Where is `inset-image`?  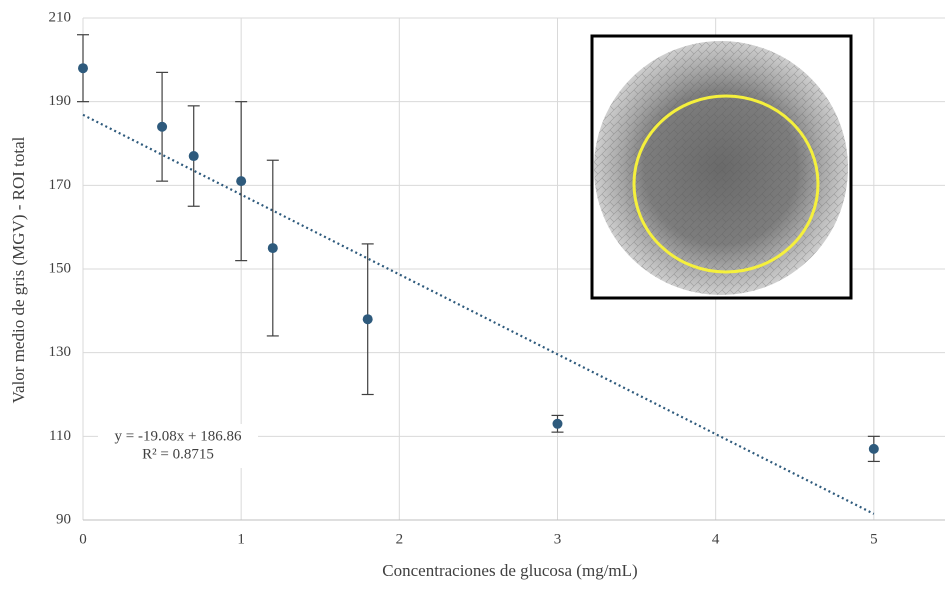
inset-image is located at coordinates (721, 167).